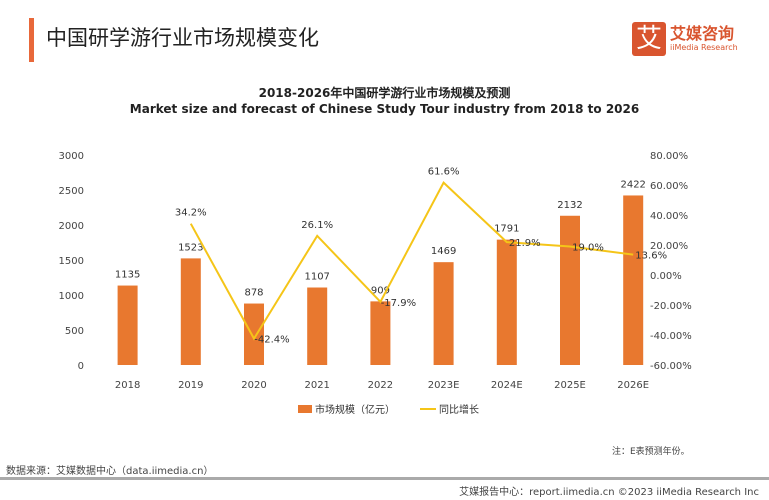 The height and width of the screenshot is (500, 769). I want to click on bar-label: 909, so click(380, 290).